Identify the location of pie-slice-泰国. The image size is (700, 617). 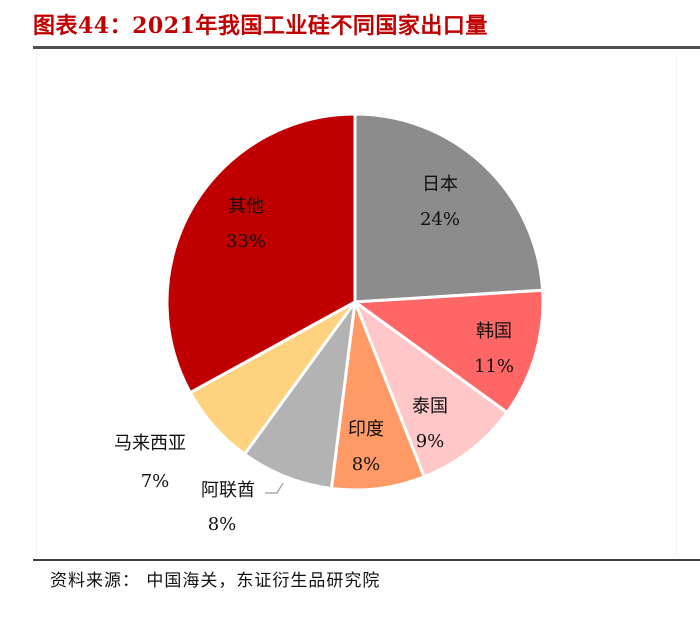
(431, 389).